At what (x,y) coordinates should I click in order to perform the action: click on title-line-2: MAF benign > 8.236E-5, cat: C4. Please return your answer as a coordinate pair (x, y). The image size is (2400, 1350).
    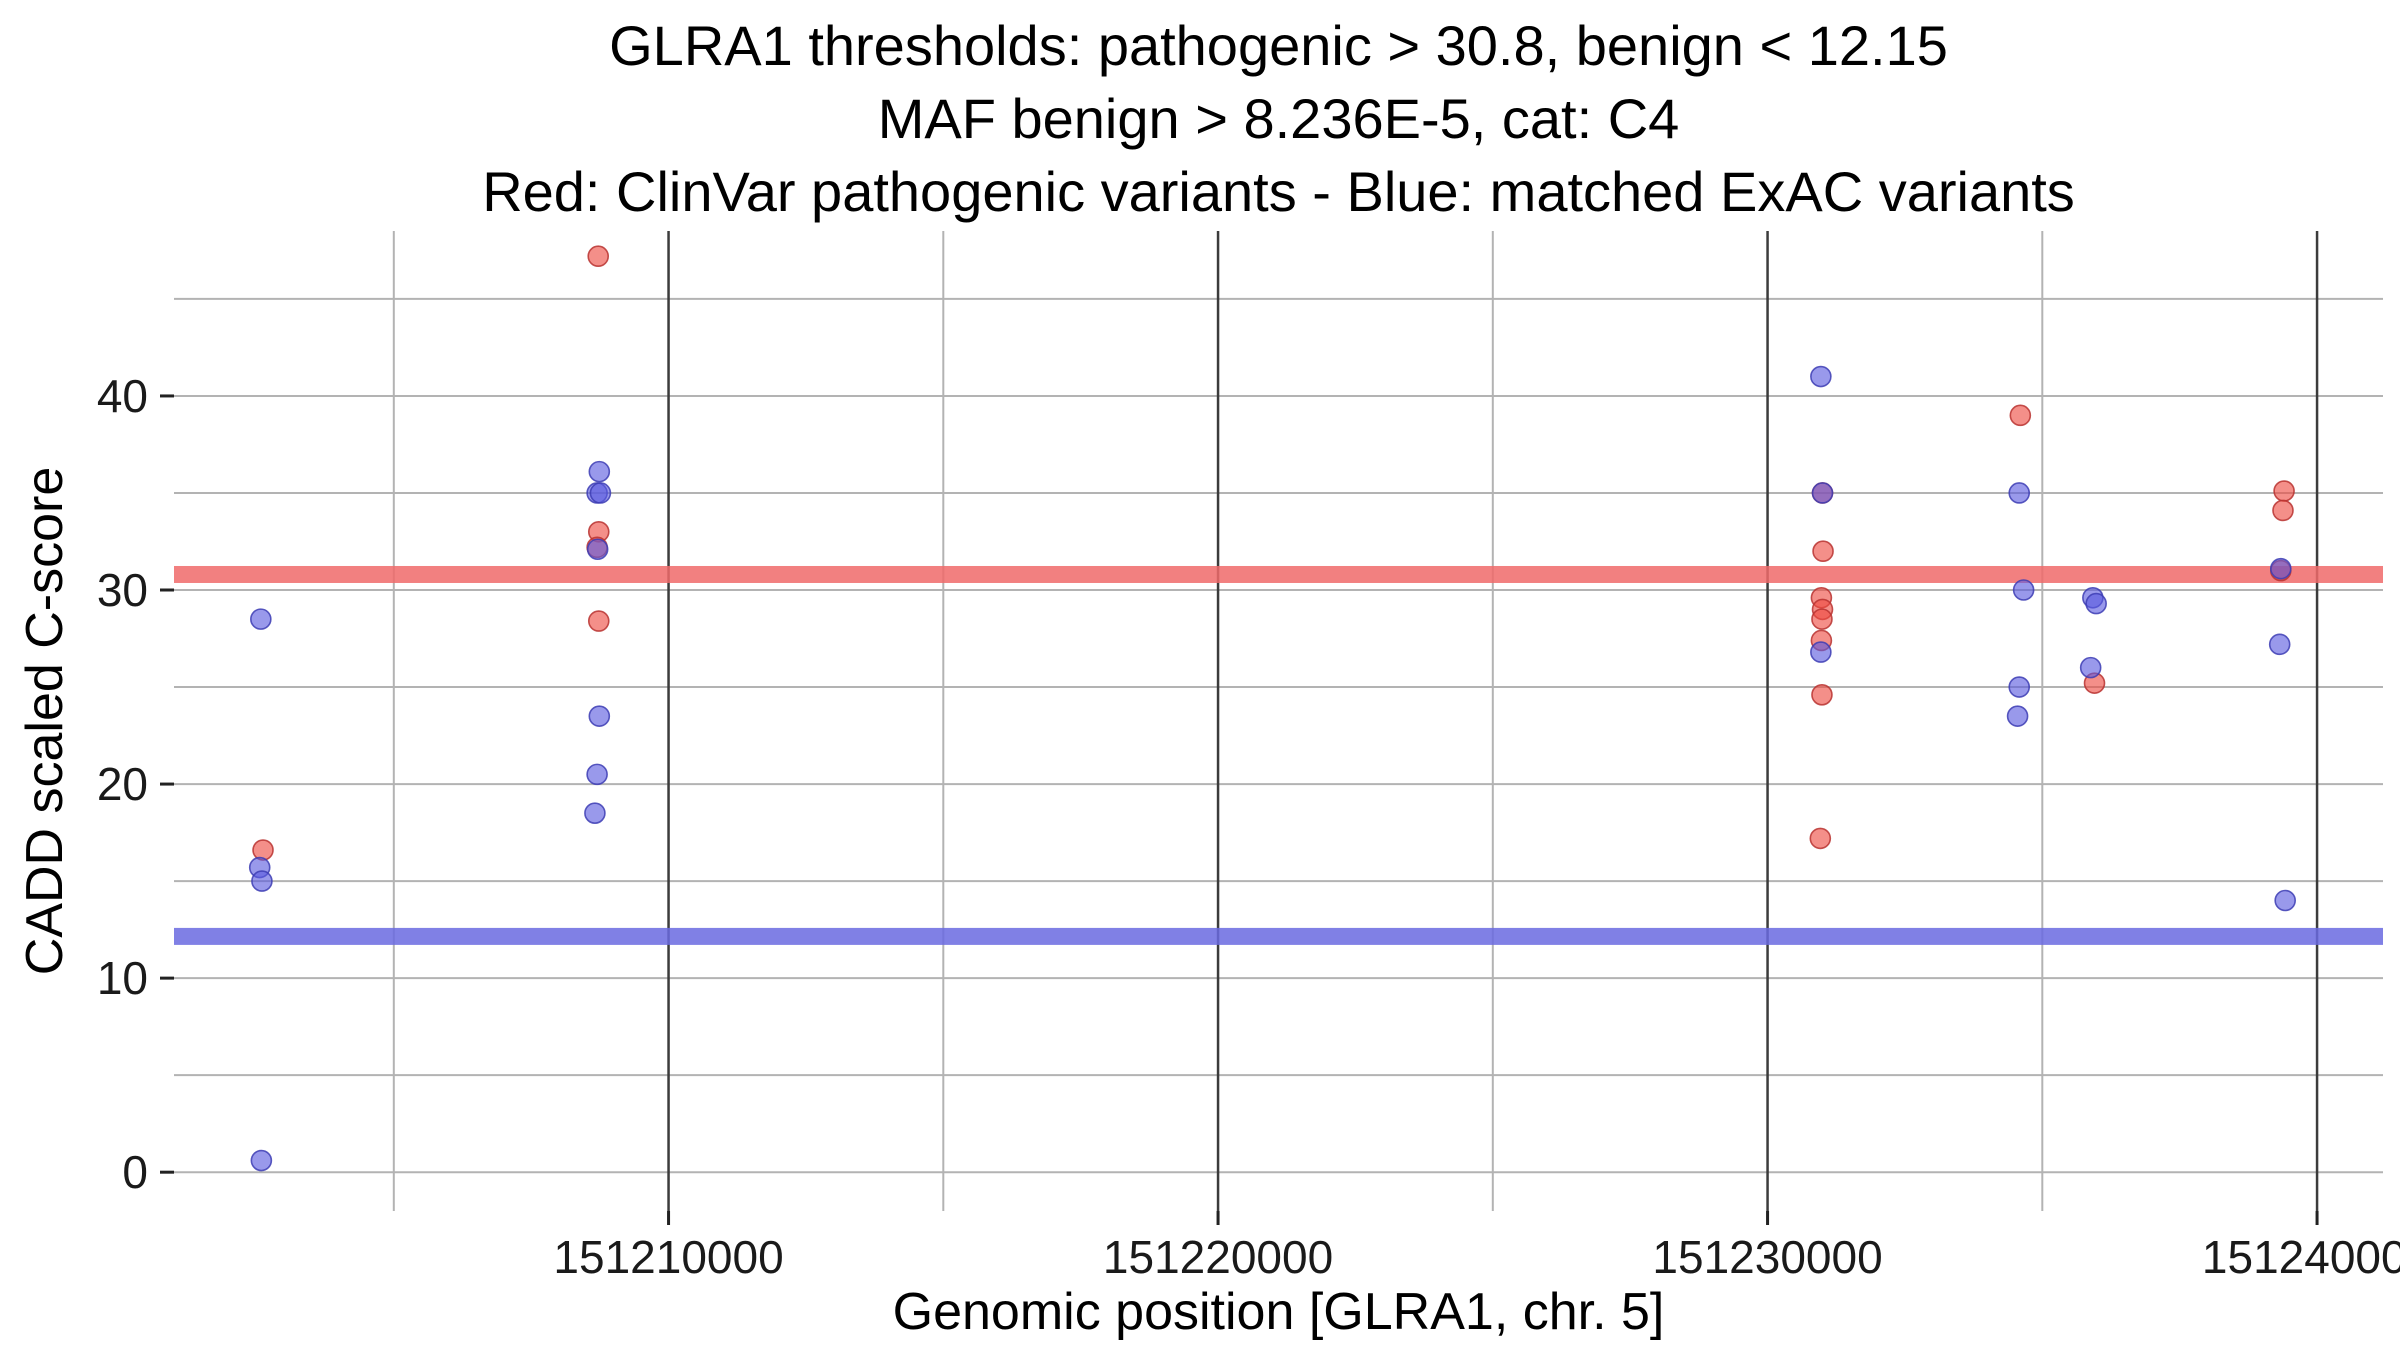
    Looking at the image, I should click on (1278, 118).